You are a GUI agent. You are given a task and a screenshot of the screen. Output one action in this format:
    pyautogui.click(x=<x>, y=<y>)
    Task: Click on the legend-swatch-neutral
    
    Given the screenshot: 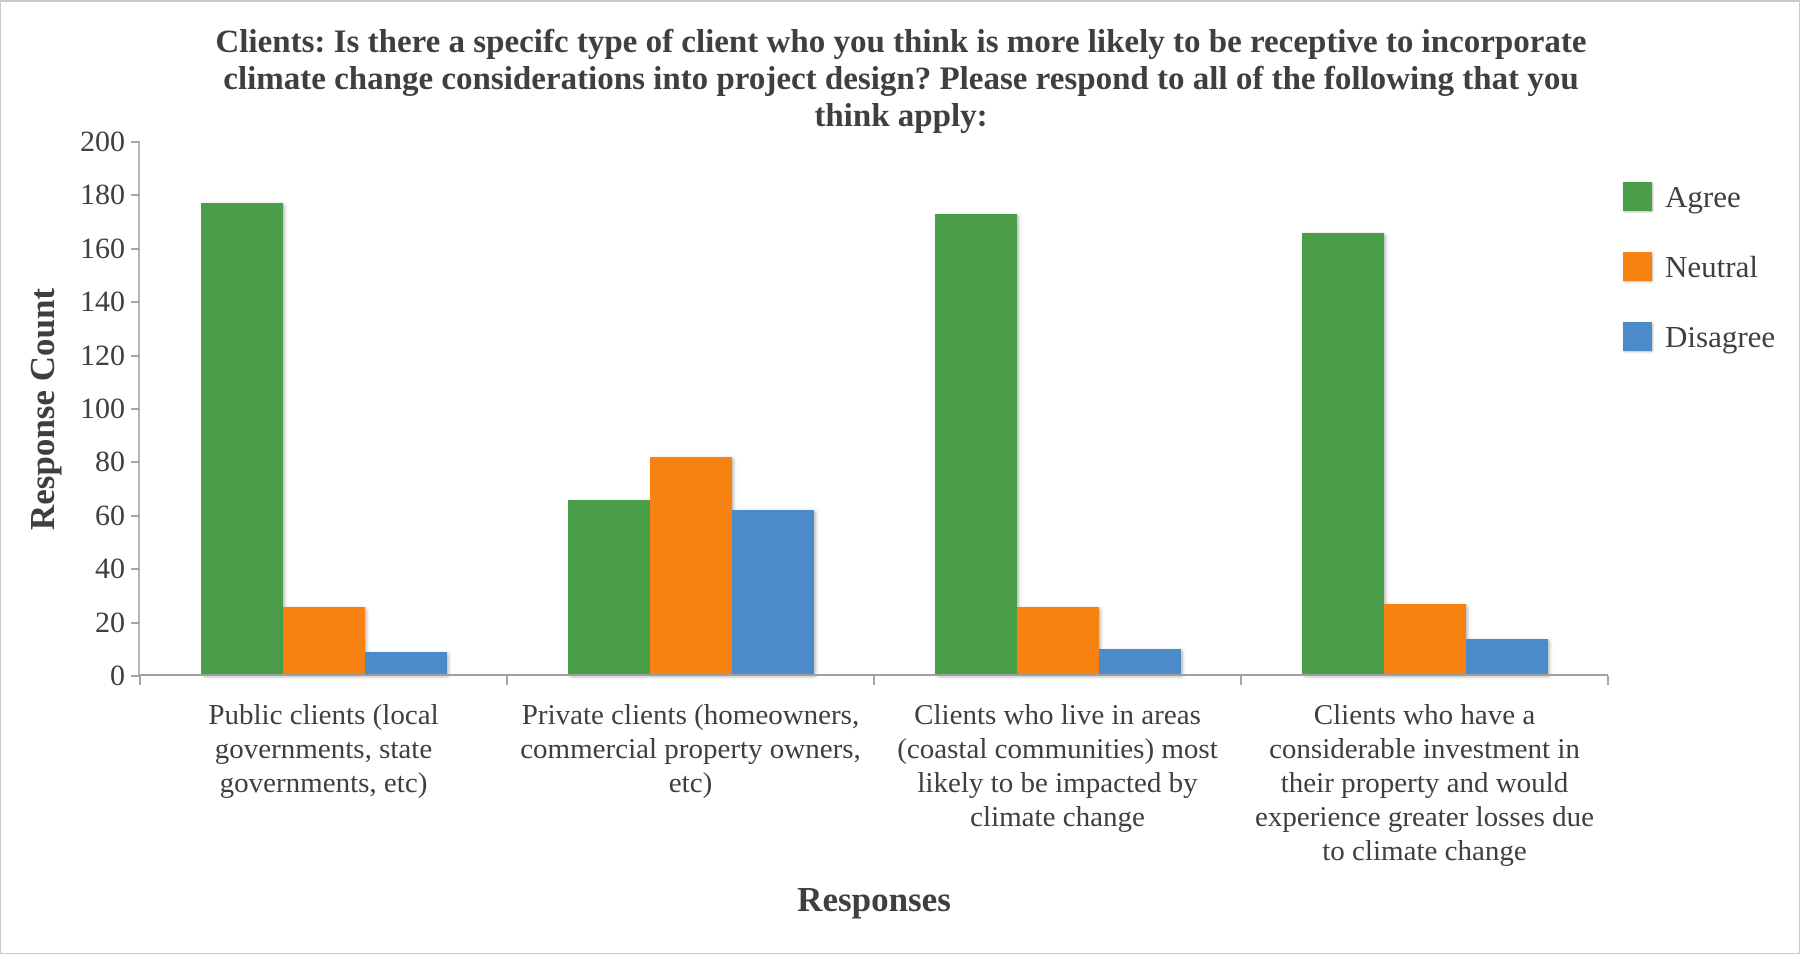 What is the action you would take?
    pyautogui.click(x=1637, y=266)
    